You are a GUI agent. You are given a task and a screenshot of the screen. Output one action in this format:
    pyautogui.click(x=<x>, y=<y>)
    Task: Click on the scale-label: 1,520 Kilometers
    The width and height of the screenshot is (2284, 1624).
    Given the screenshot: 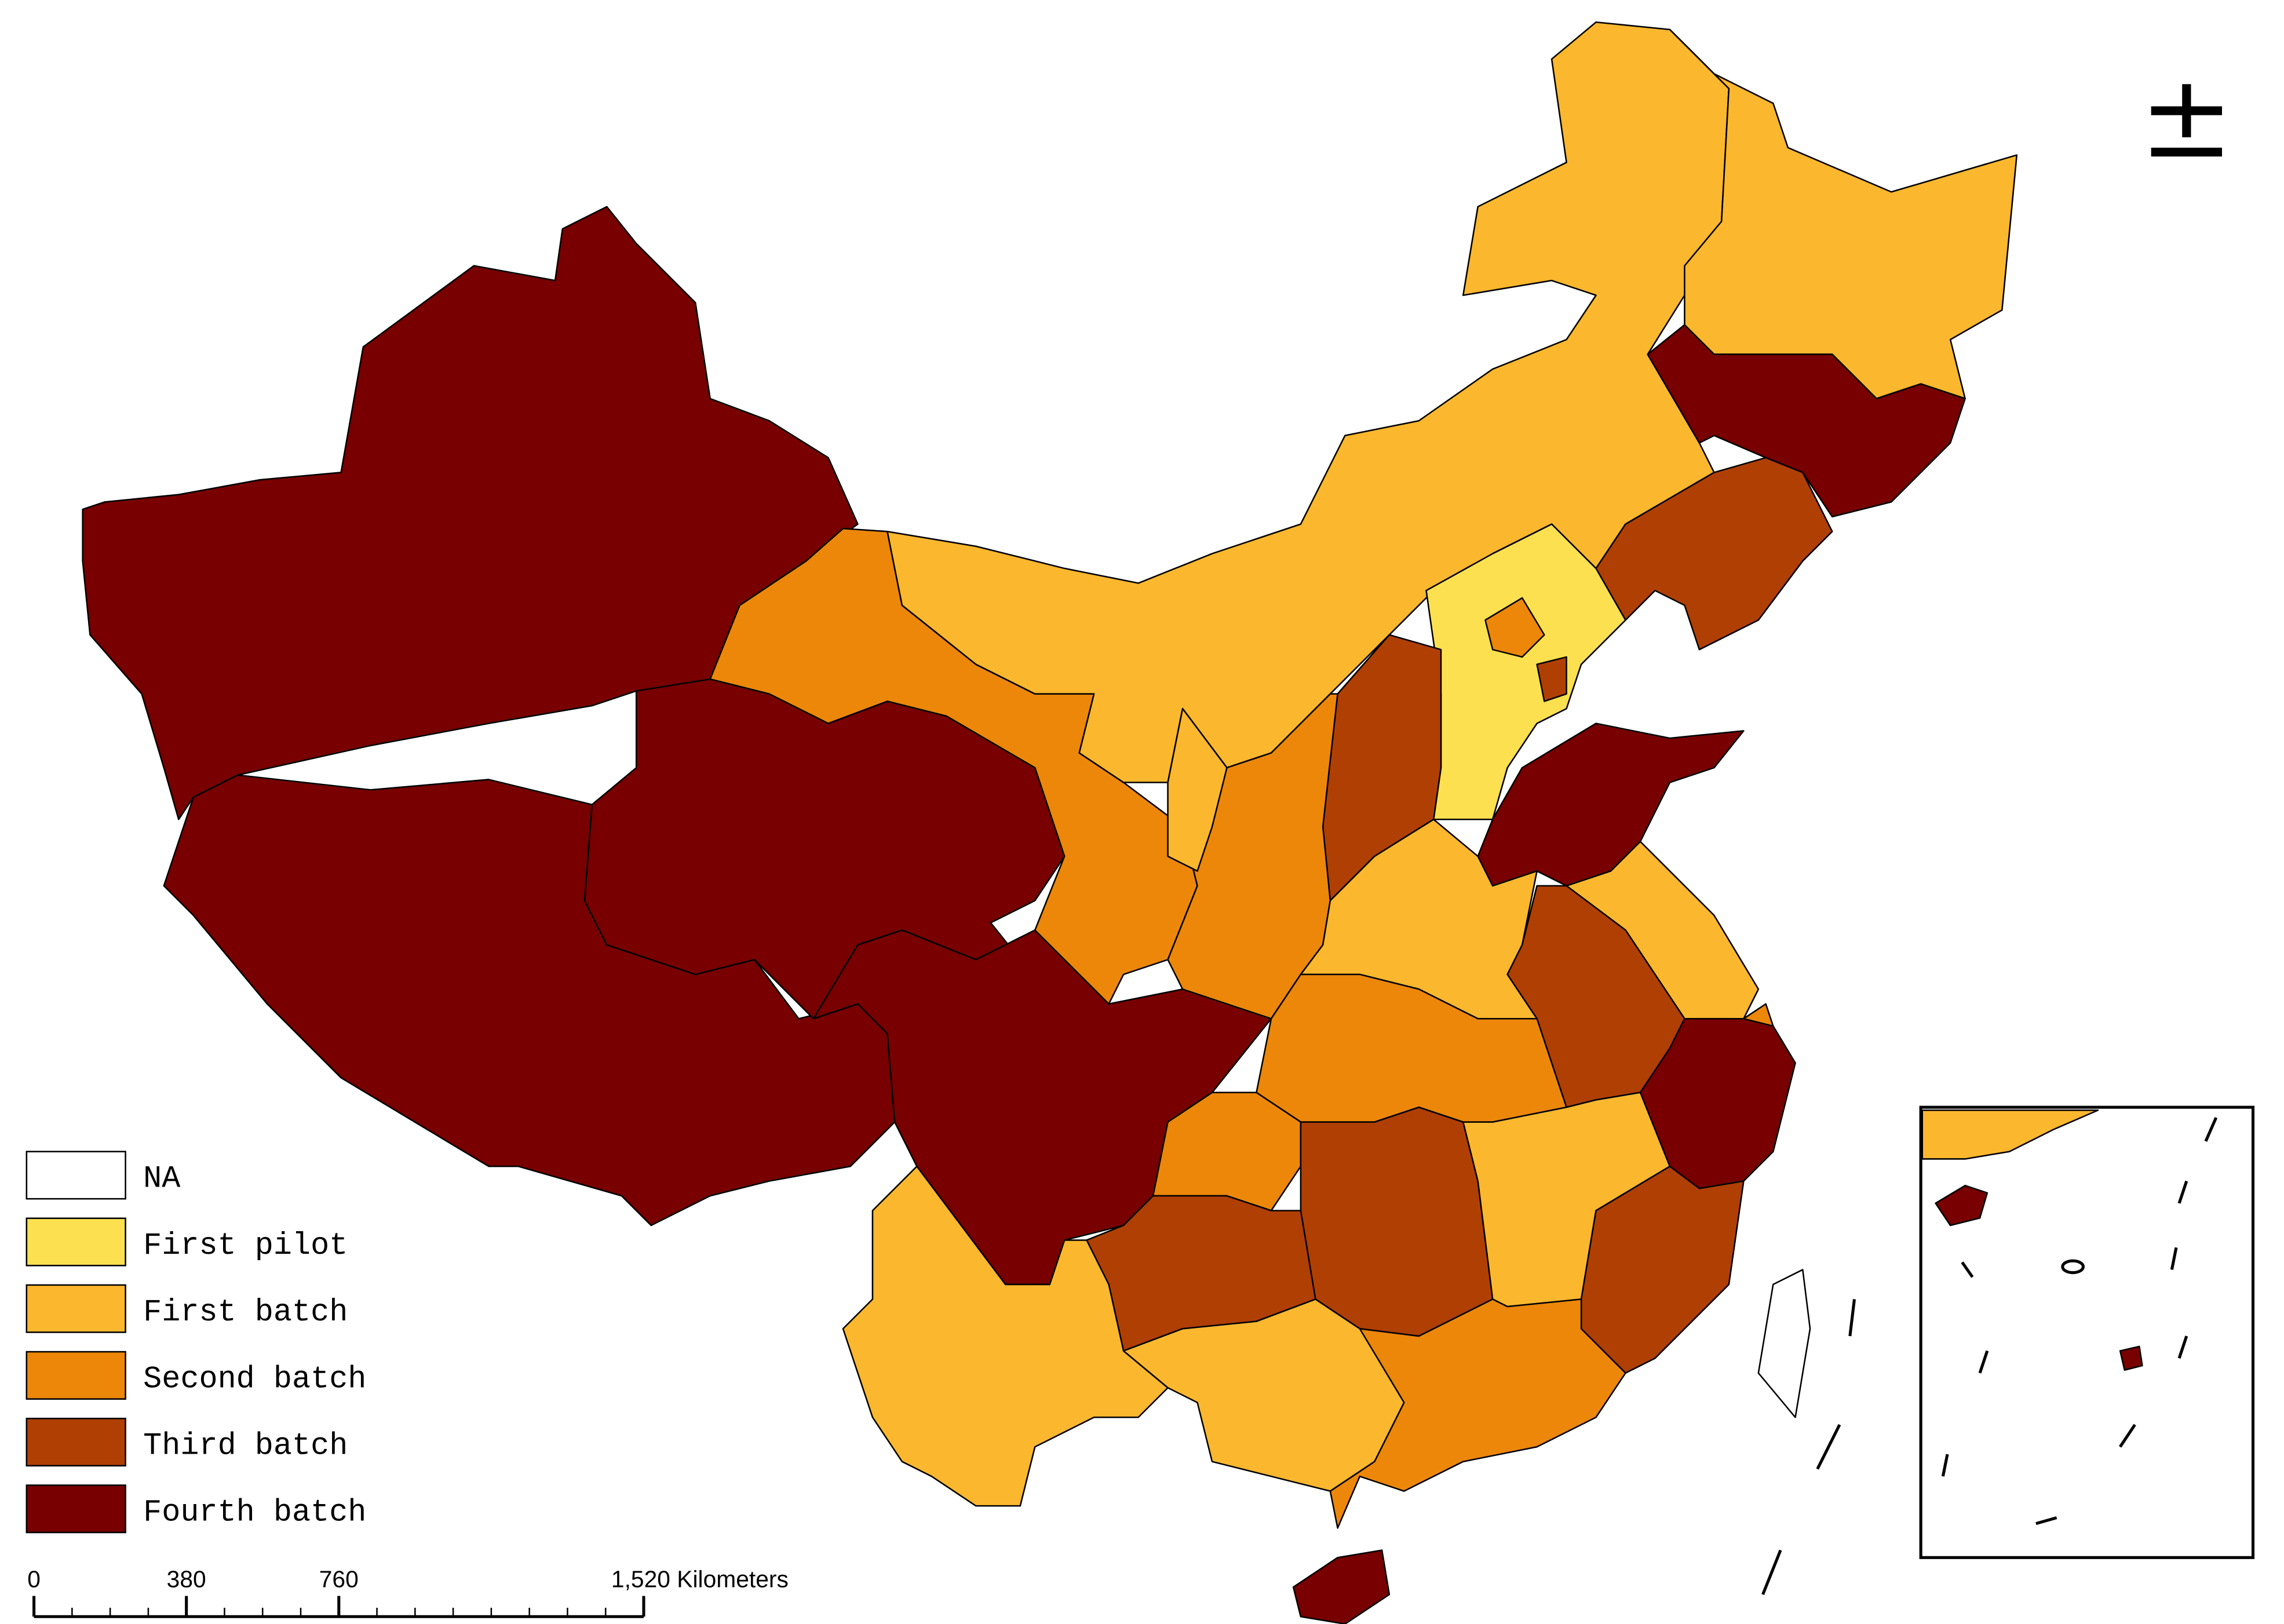 What is the action you would take?
    pyautogui.click(x=700, y=1578)
    